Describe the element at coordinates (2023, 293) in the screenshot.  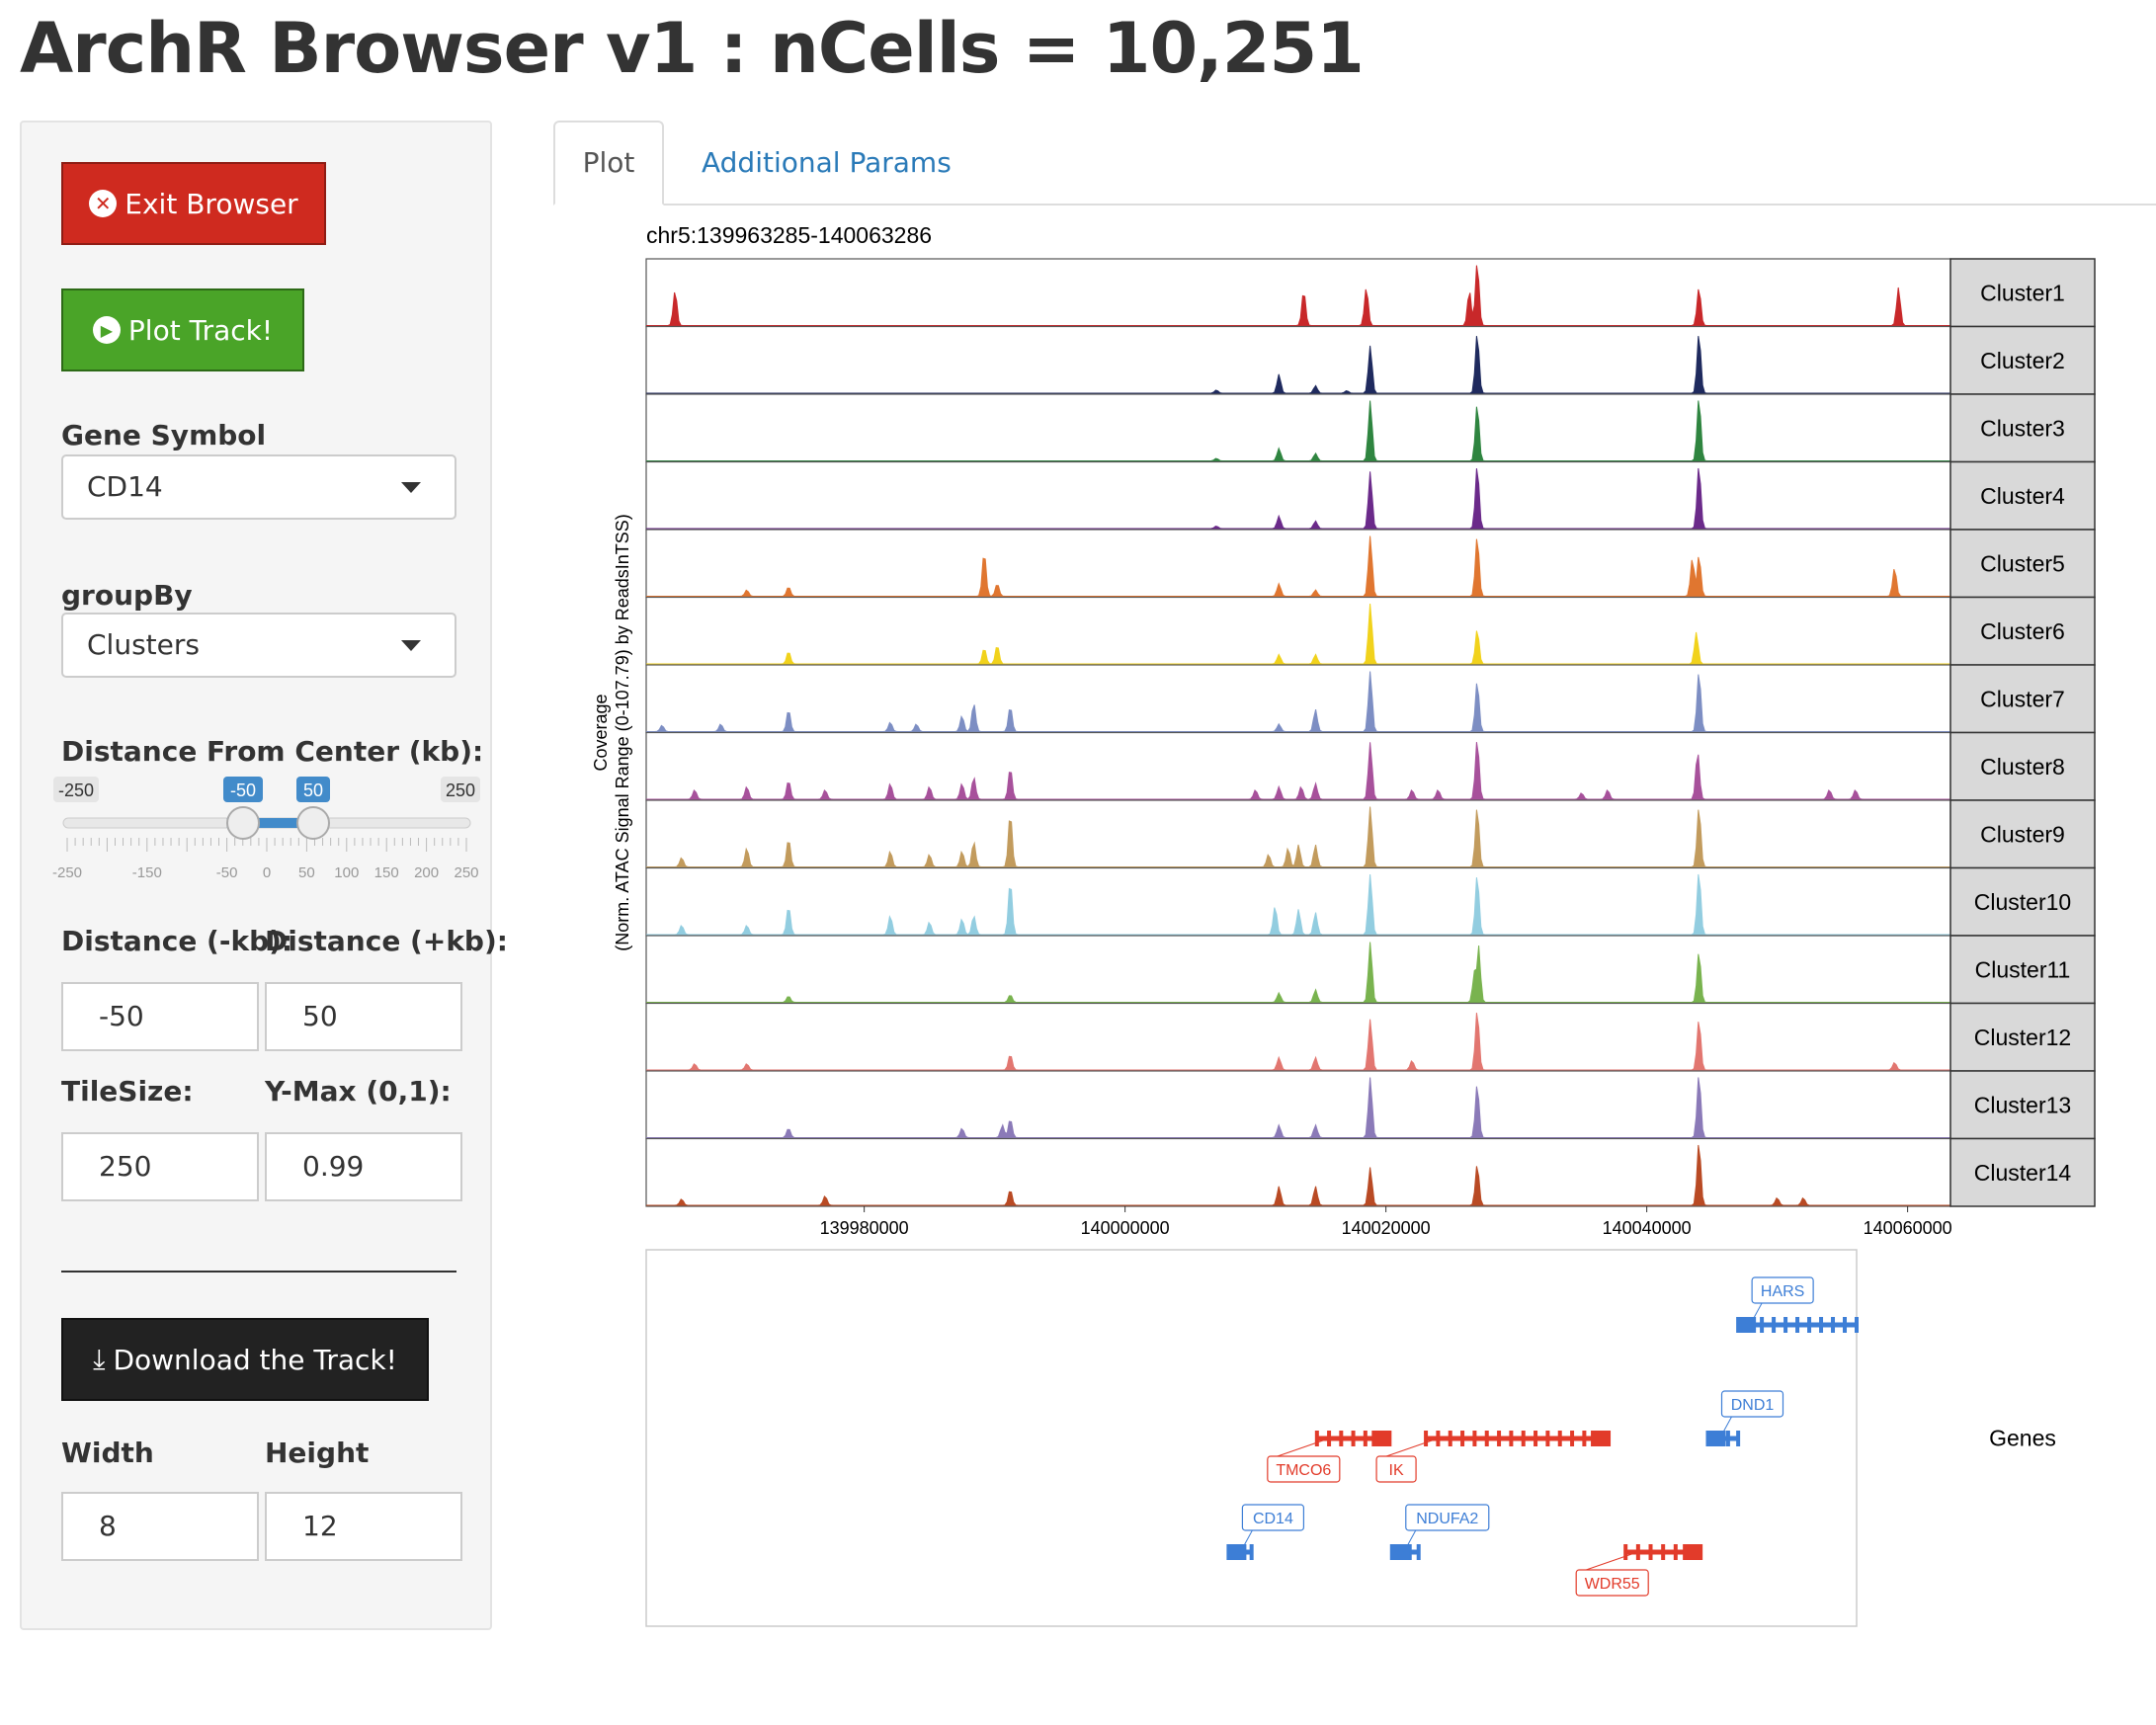
I see `track-label: Cluster1` at that location.